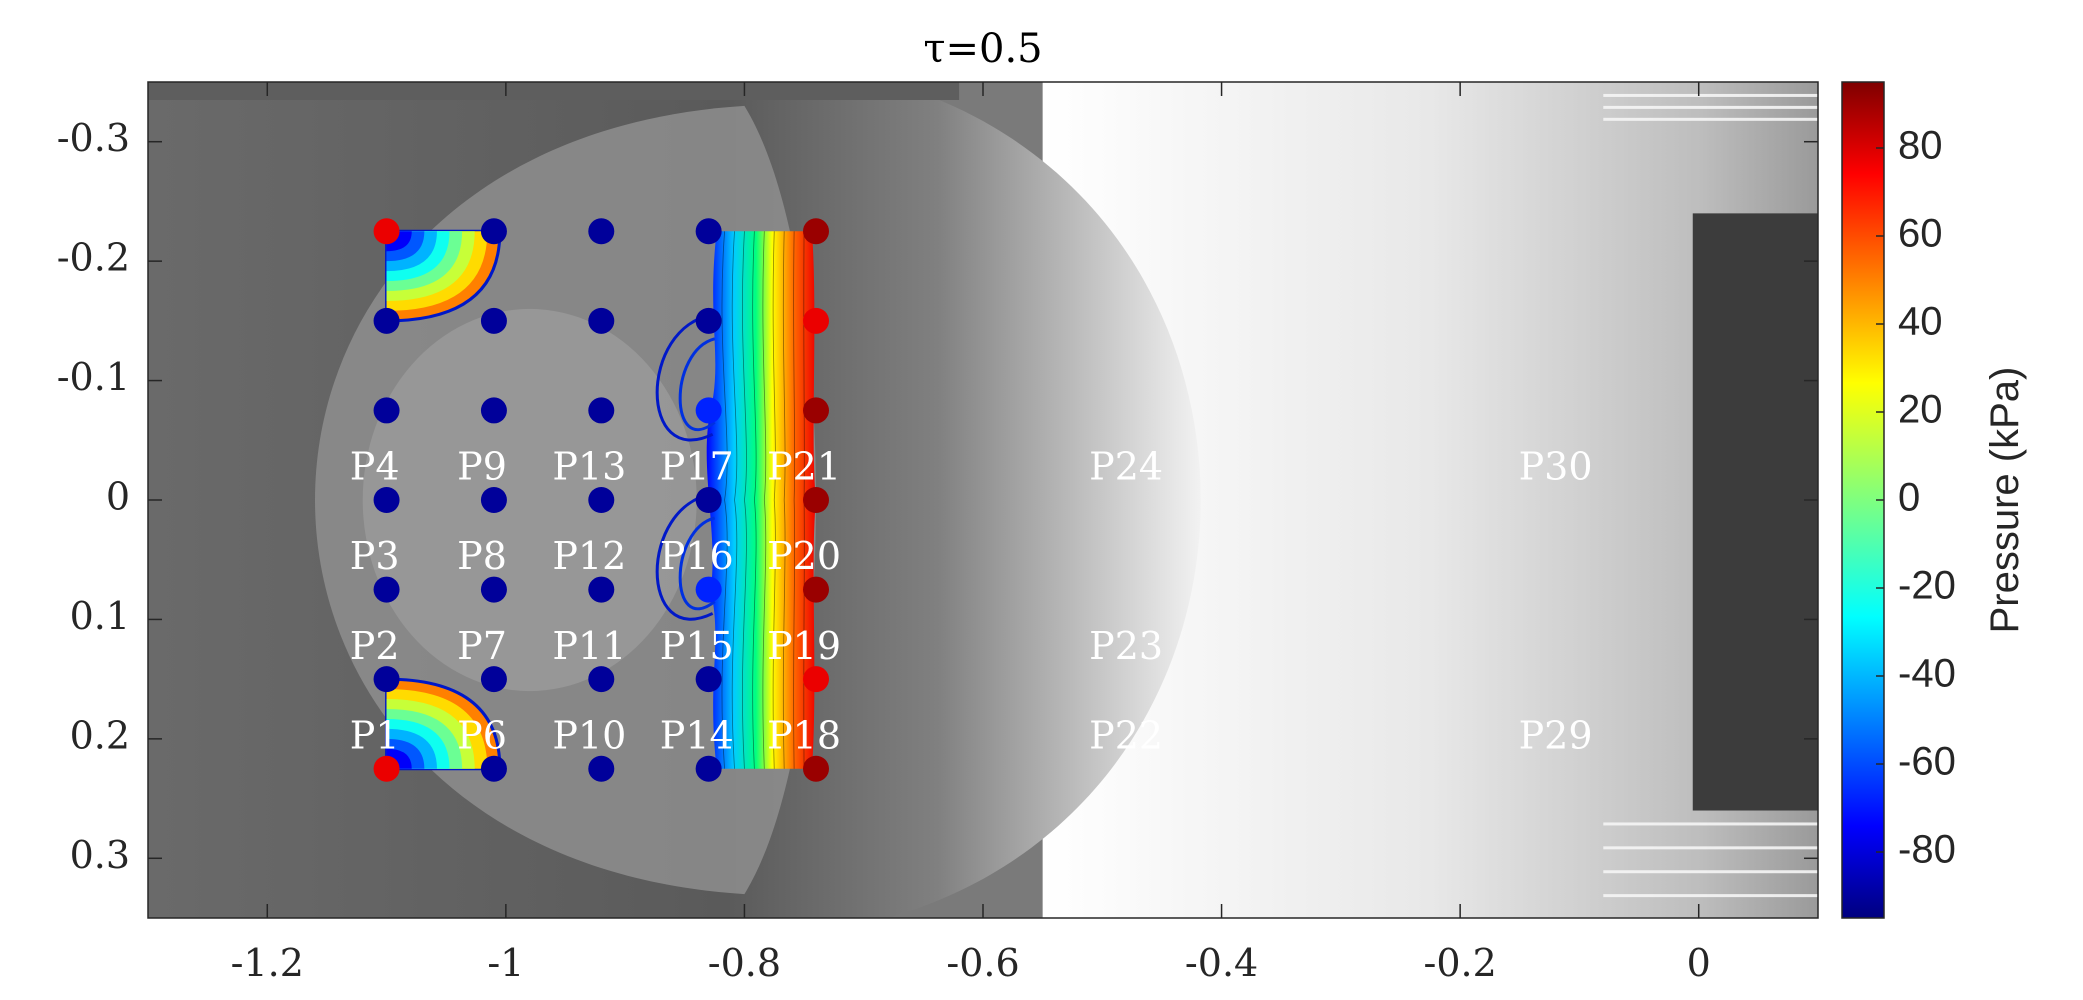 The height and width of the screenshot is (1000, 2083). Describe the element at coordinates (1927, 762) in the screenshot. I see `colorbar-tick-label: -60` at that location.